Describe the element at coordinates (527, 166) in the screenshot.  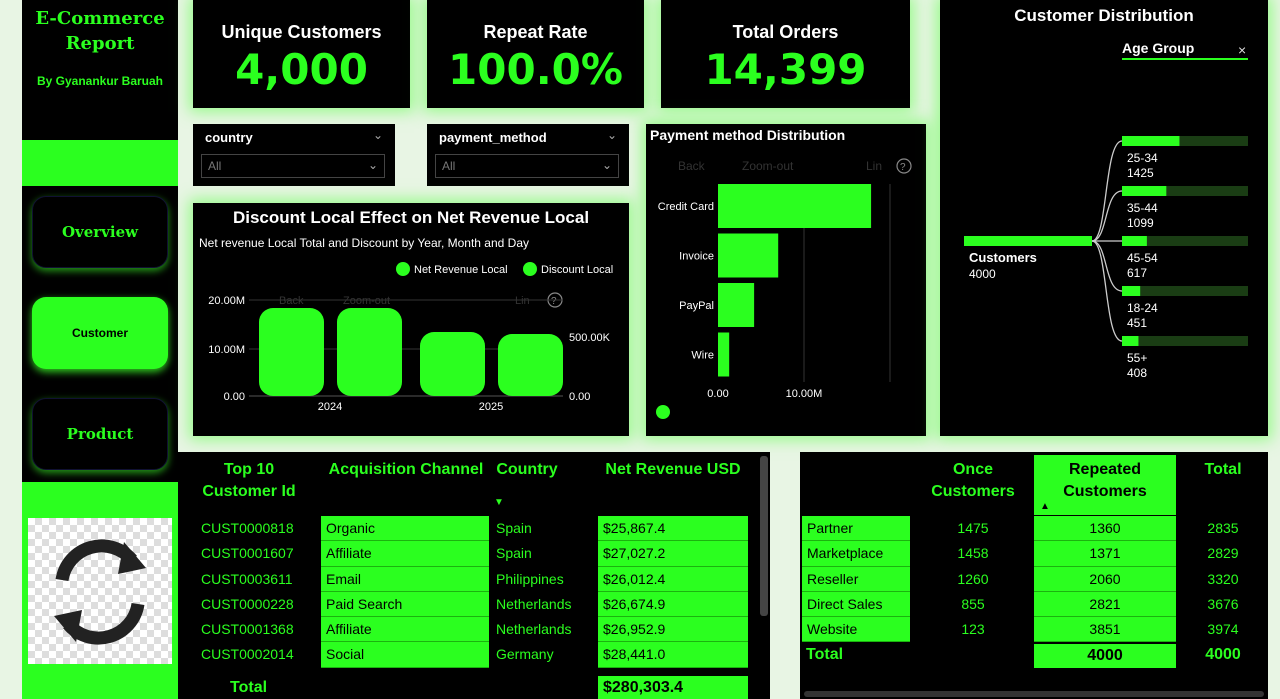
I see `payment-method-dropdown: All ⌄` at that location.